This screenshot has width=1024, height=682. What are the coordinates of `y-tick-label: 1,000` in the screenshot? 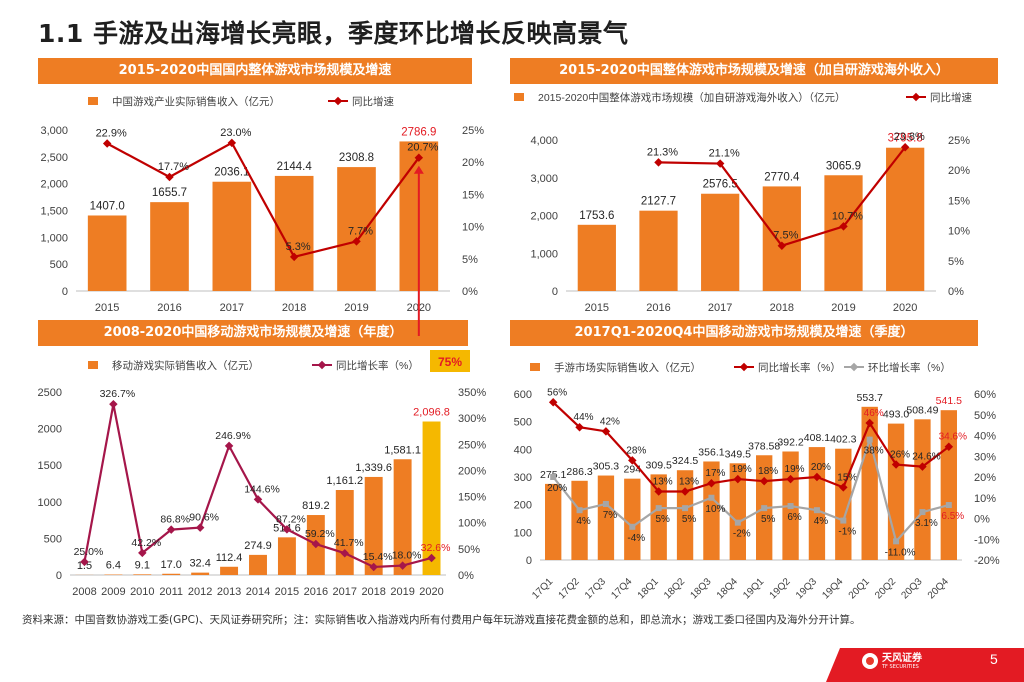 It's located at (544, 254).